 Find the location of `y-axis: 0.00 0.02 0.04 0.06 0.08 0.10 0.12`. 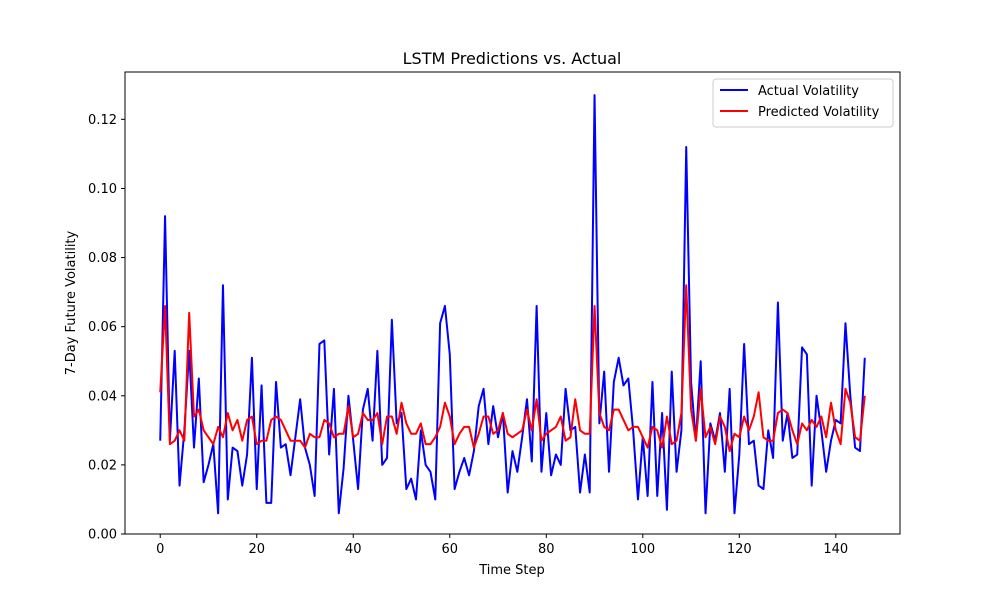

y-axis: 0.00 0.02 0.04 0.06 0.08 0.10 0.12 is located at coordinates (106, 328).